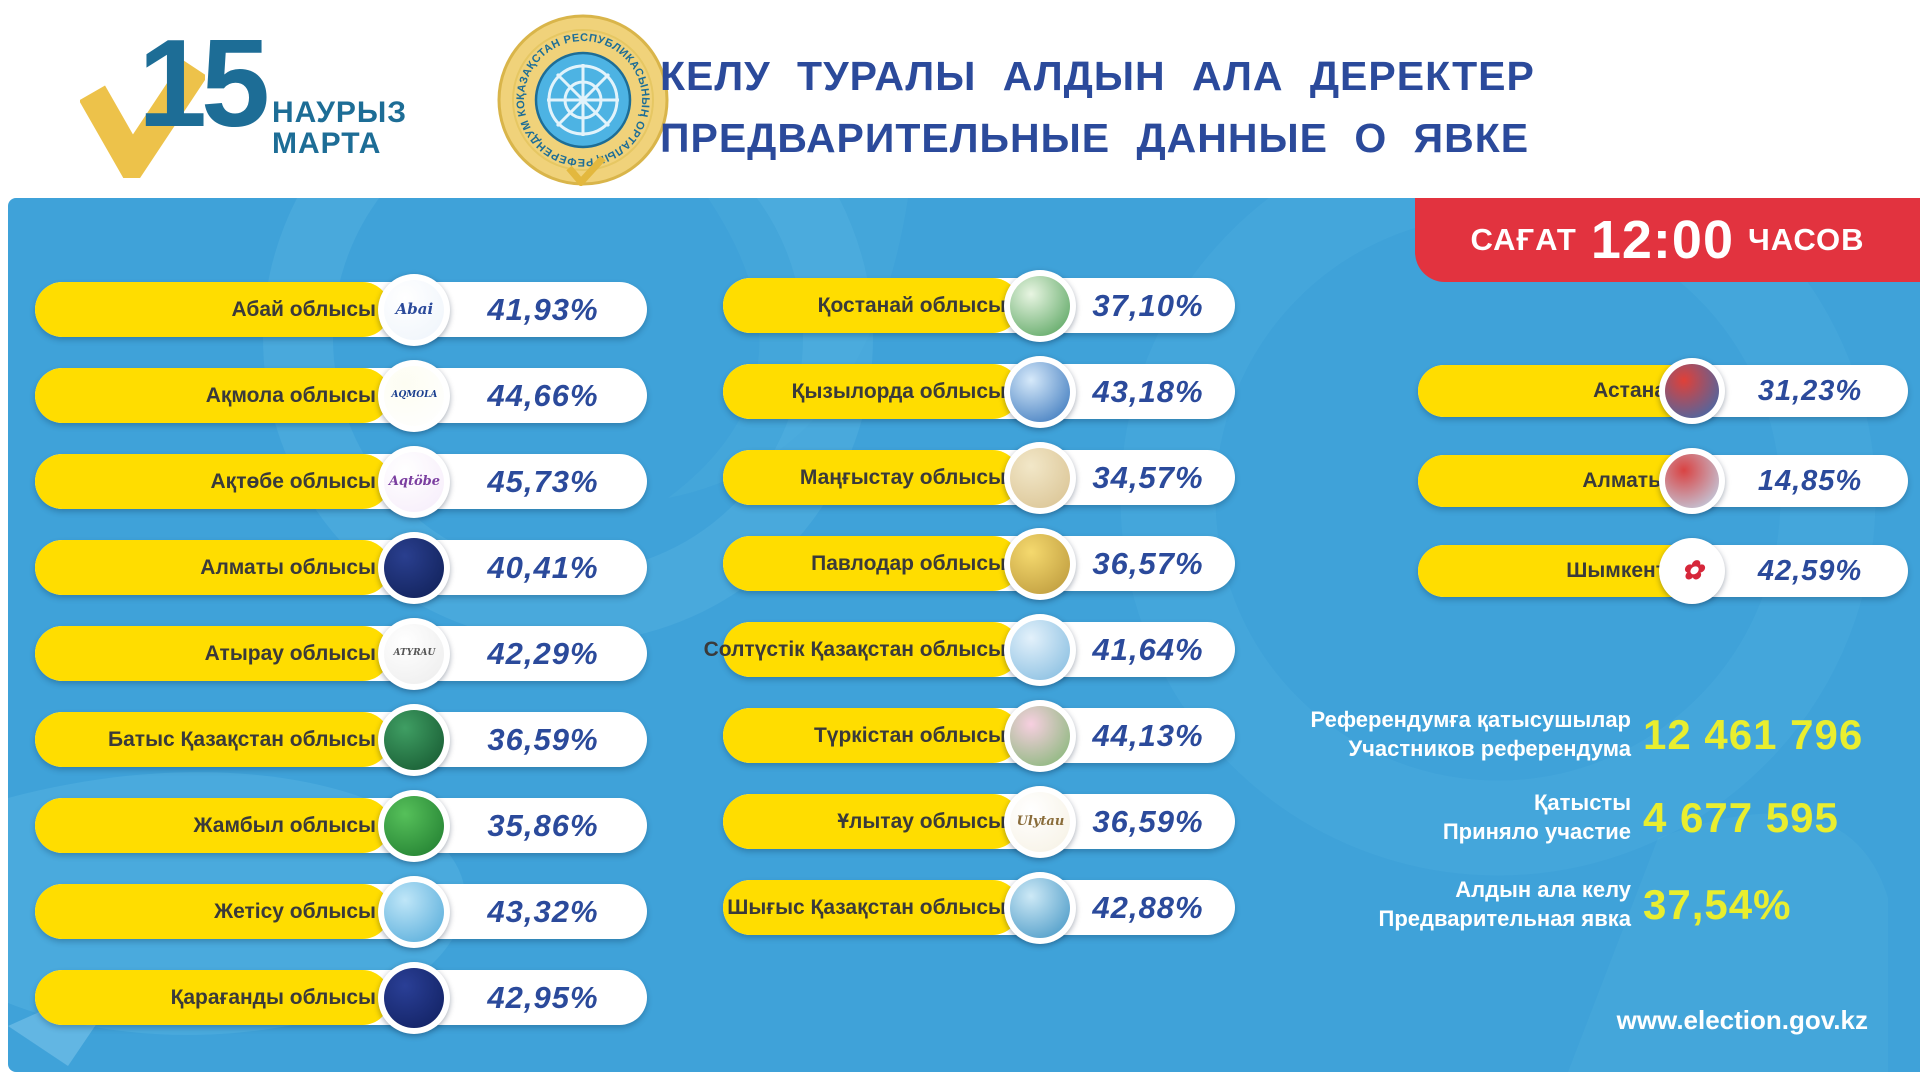  Describe the element at coordinates (1470, 720) in the screenshot. I see `stat-label-kk: Референдумға қатысушылар` at that location.